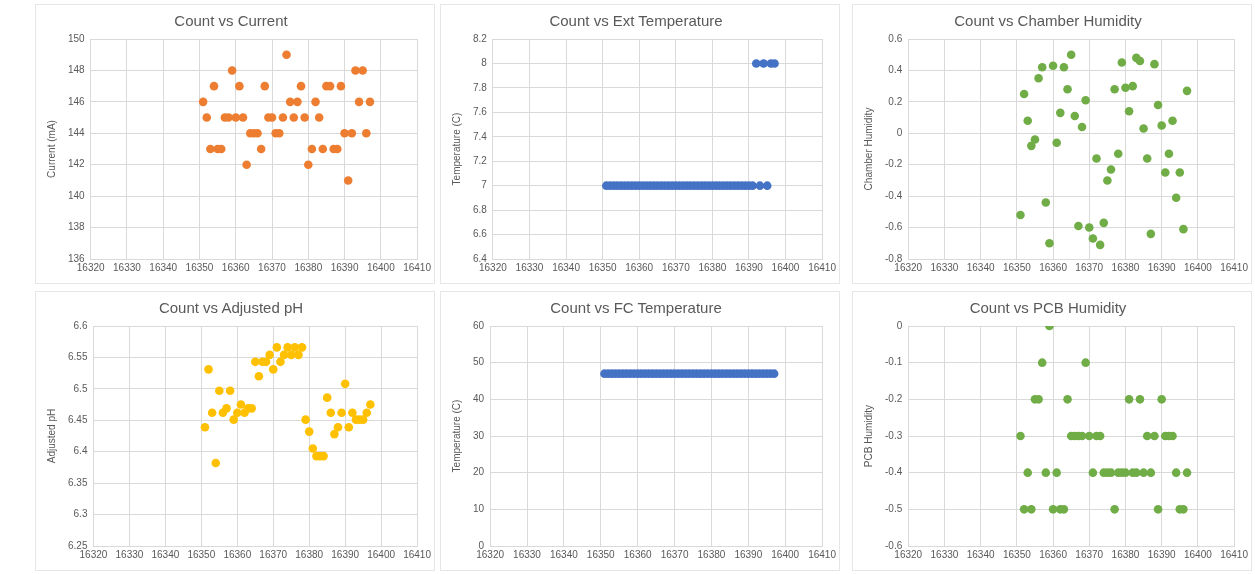 The image size is (1255, 574). I want to click on y-tick-label: 7.2, so click(480, 160).